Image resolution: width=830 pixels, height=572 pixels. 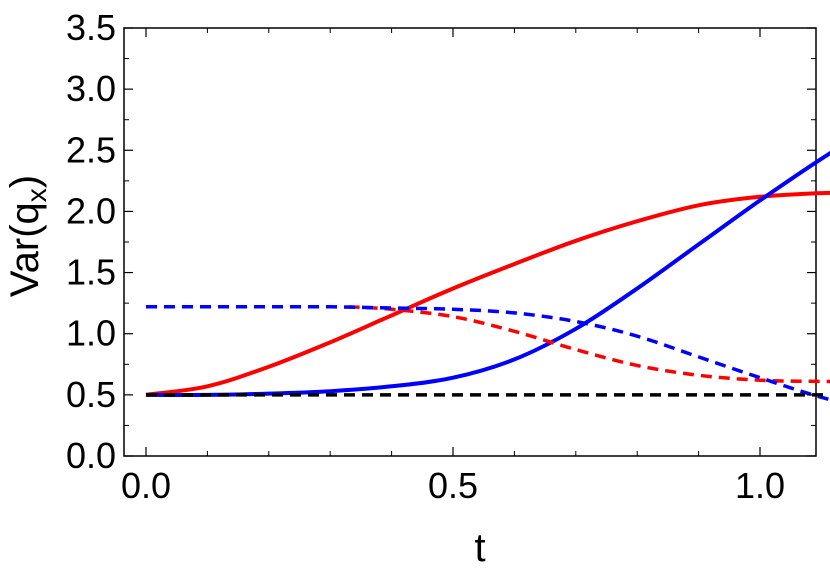 I want to click on y-tick-label: 0.0, so click(x=91, y=455).